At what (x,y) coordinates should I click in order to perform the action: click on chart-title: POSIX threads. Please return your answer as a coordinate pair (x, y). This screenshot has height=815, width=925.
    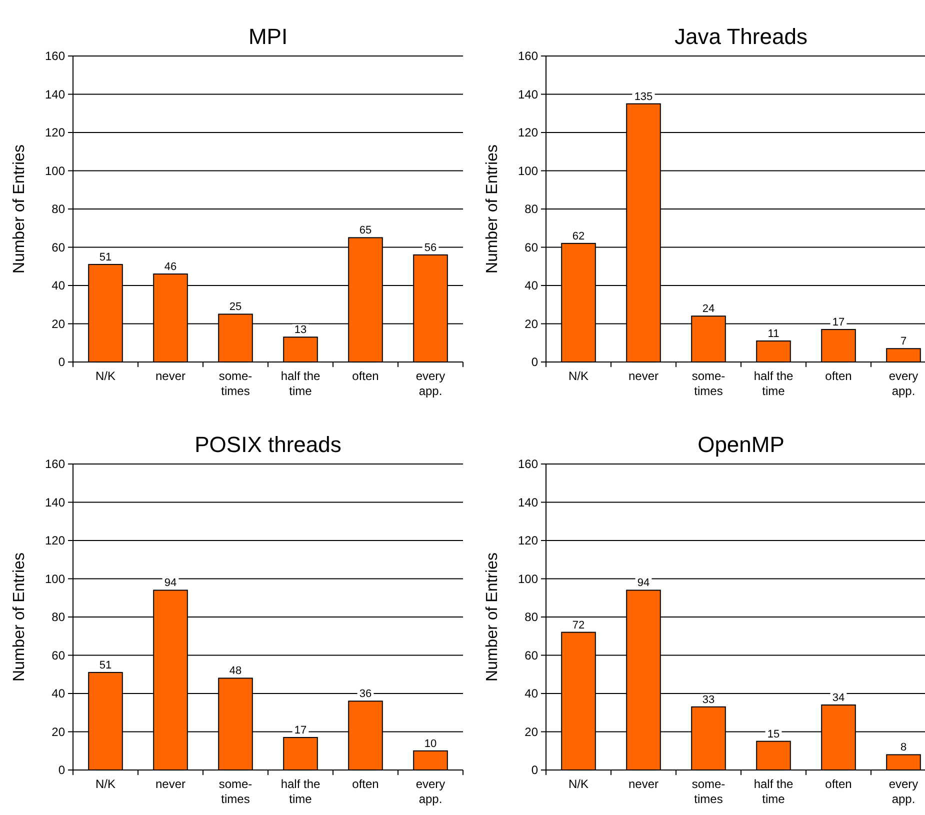
    Looking at the image, I should click on (268, 444).